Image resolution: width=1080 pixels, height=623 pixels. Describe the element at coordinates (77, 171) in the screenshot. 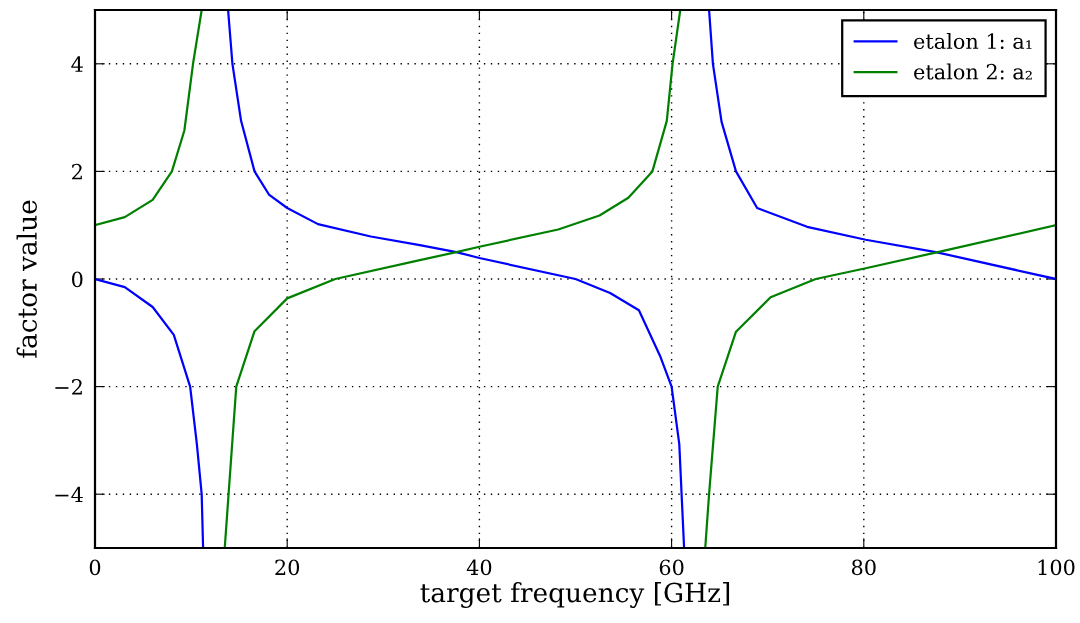

I see `y-tick-label: 2` at that location.